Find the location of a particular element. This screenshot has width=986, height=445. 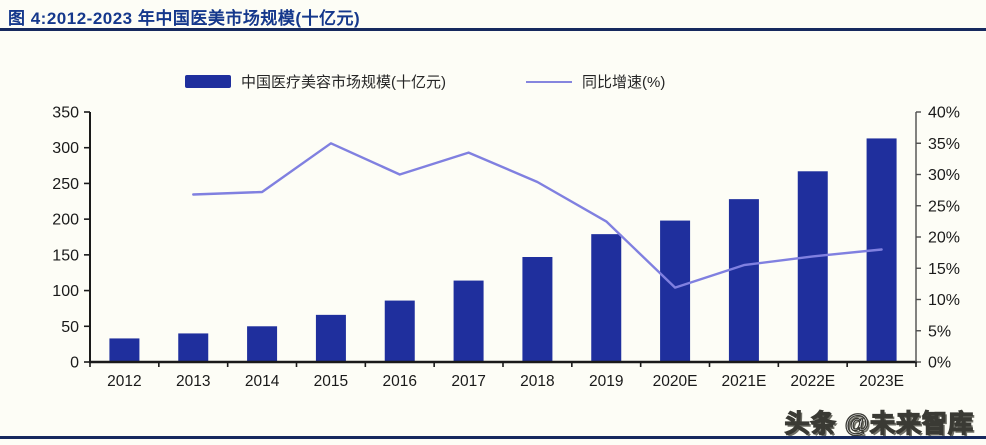

right-axis-tick-label: 40% is located at coordinates (944, 113).